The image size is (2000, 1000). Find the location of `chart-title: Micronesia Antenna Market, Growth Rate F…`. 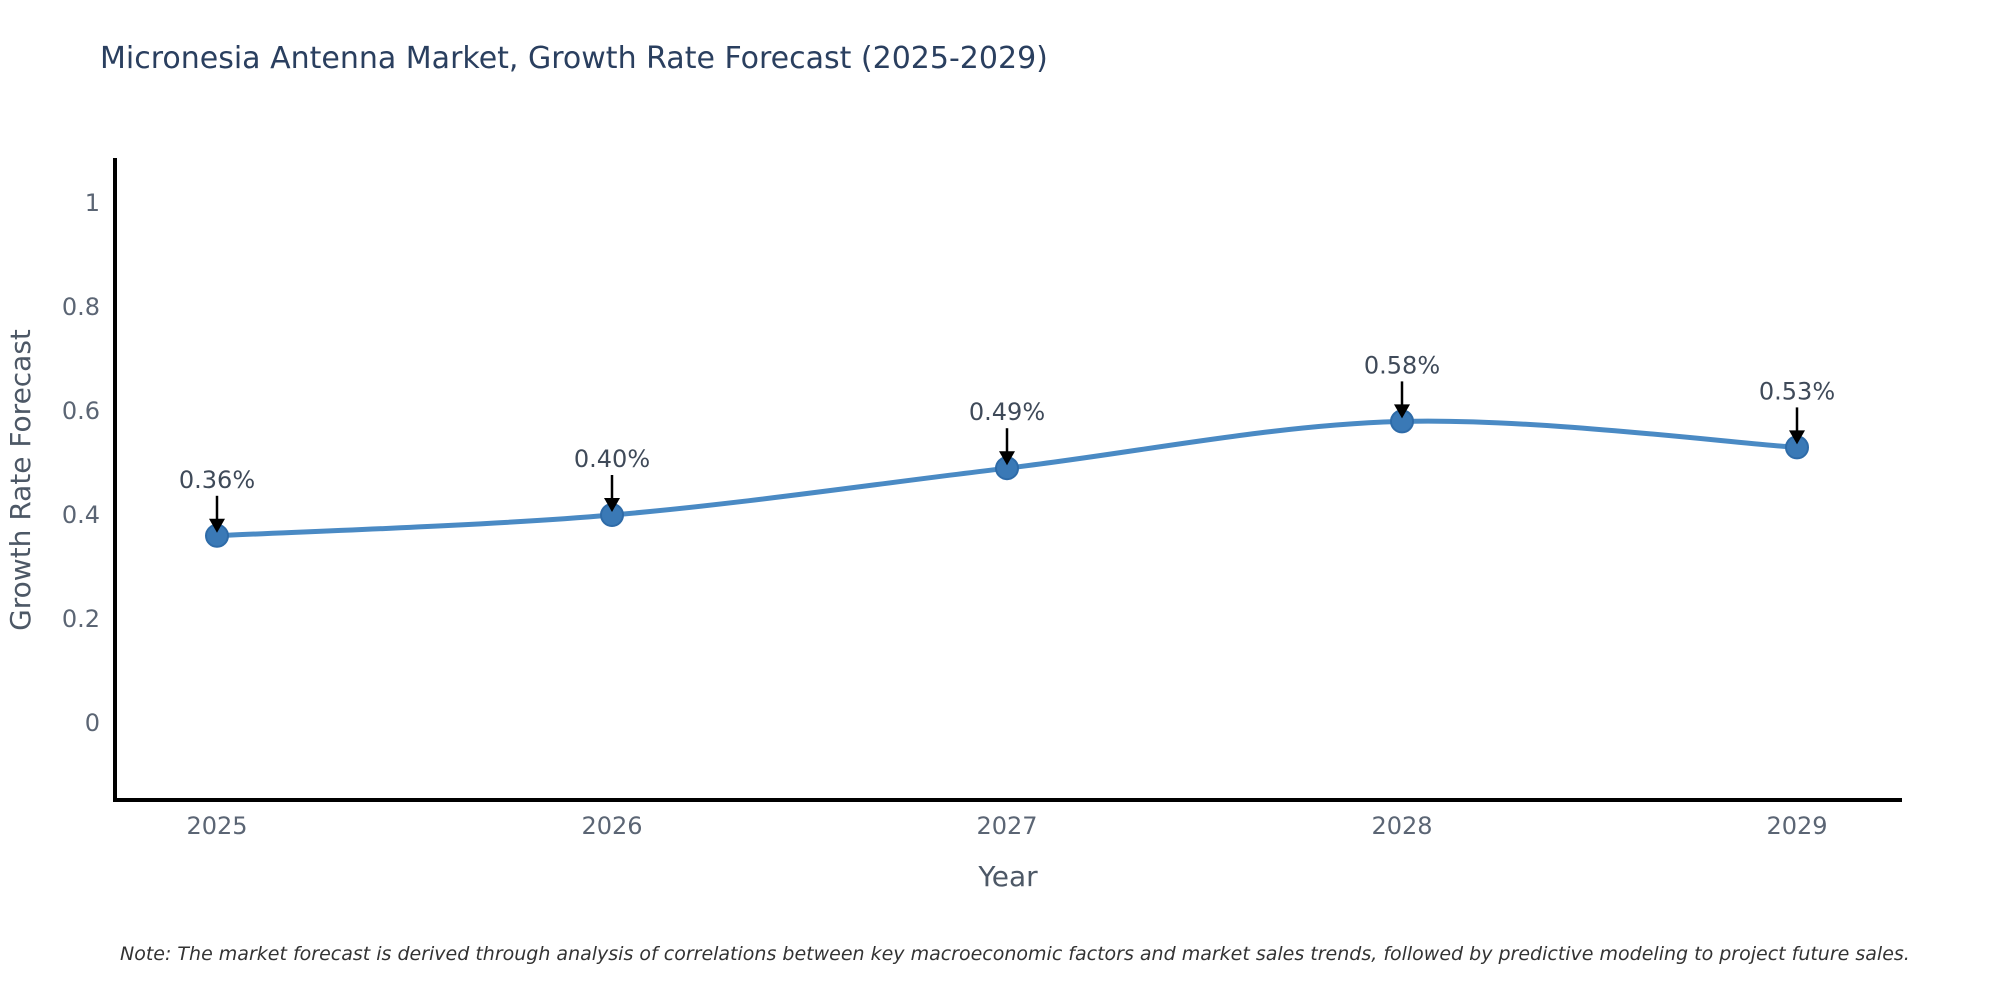

chart-title: Micronesia Antenna Market, Growth Rate F… is located at coordinates (574, 58).